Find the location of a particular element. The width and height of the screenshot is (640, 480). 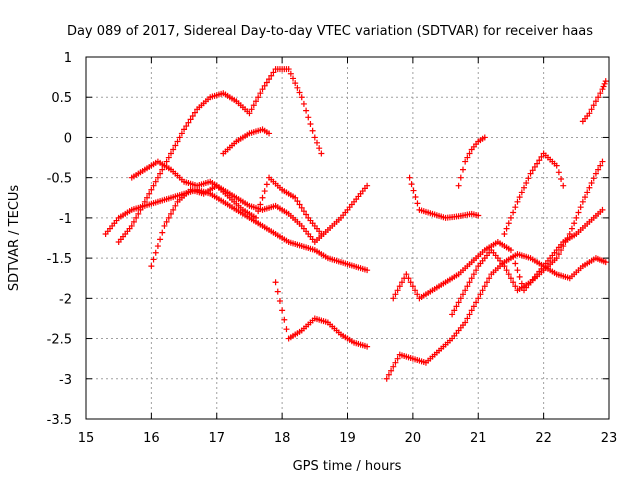

series-track-l is located at coordinates (594, 101).